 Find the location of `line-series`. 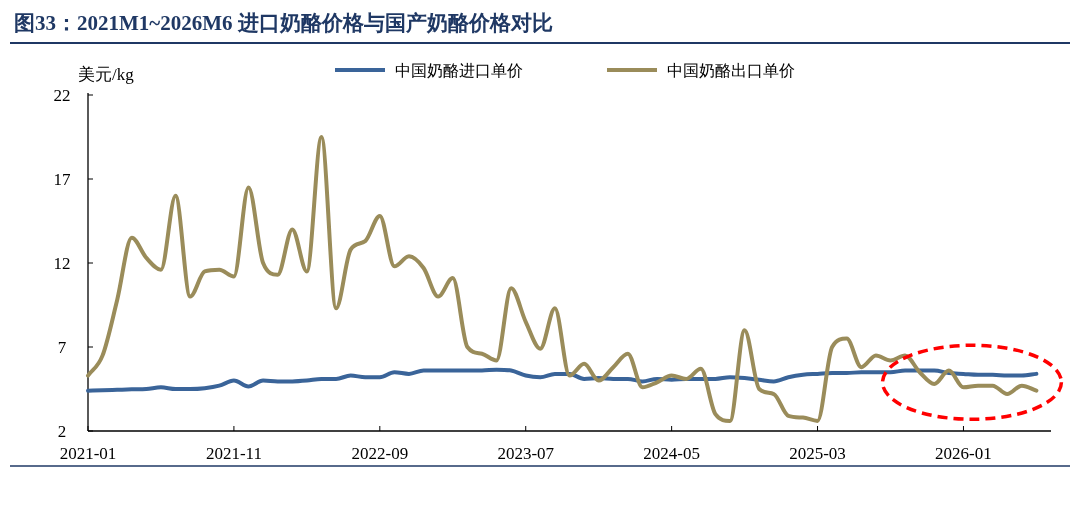

line-series is located at coordinates (562, 380).